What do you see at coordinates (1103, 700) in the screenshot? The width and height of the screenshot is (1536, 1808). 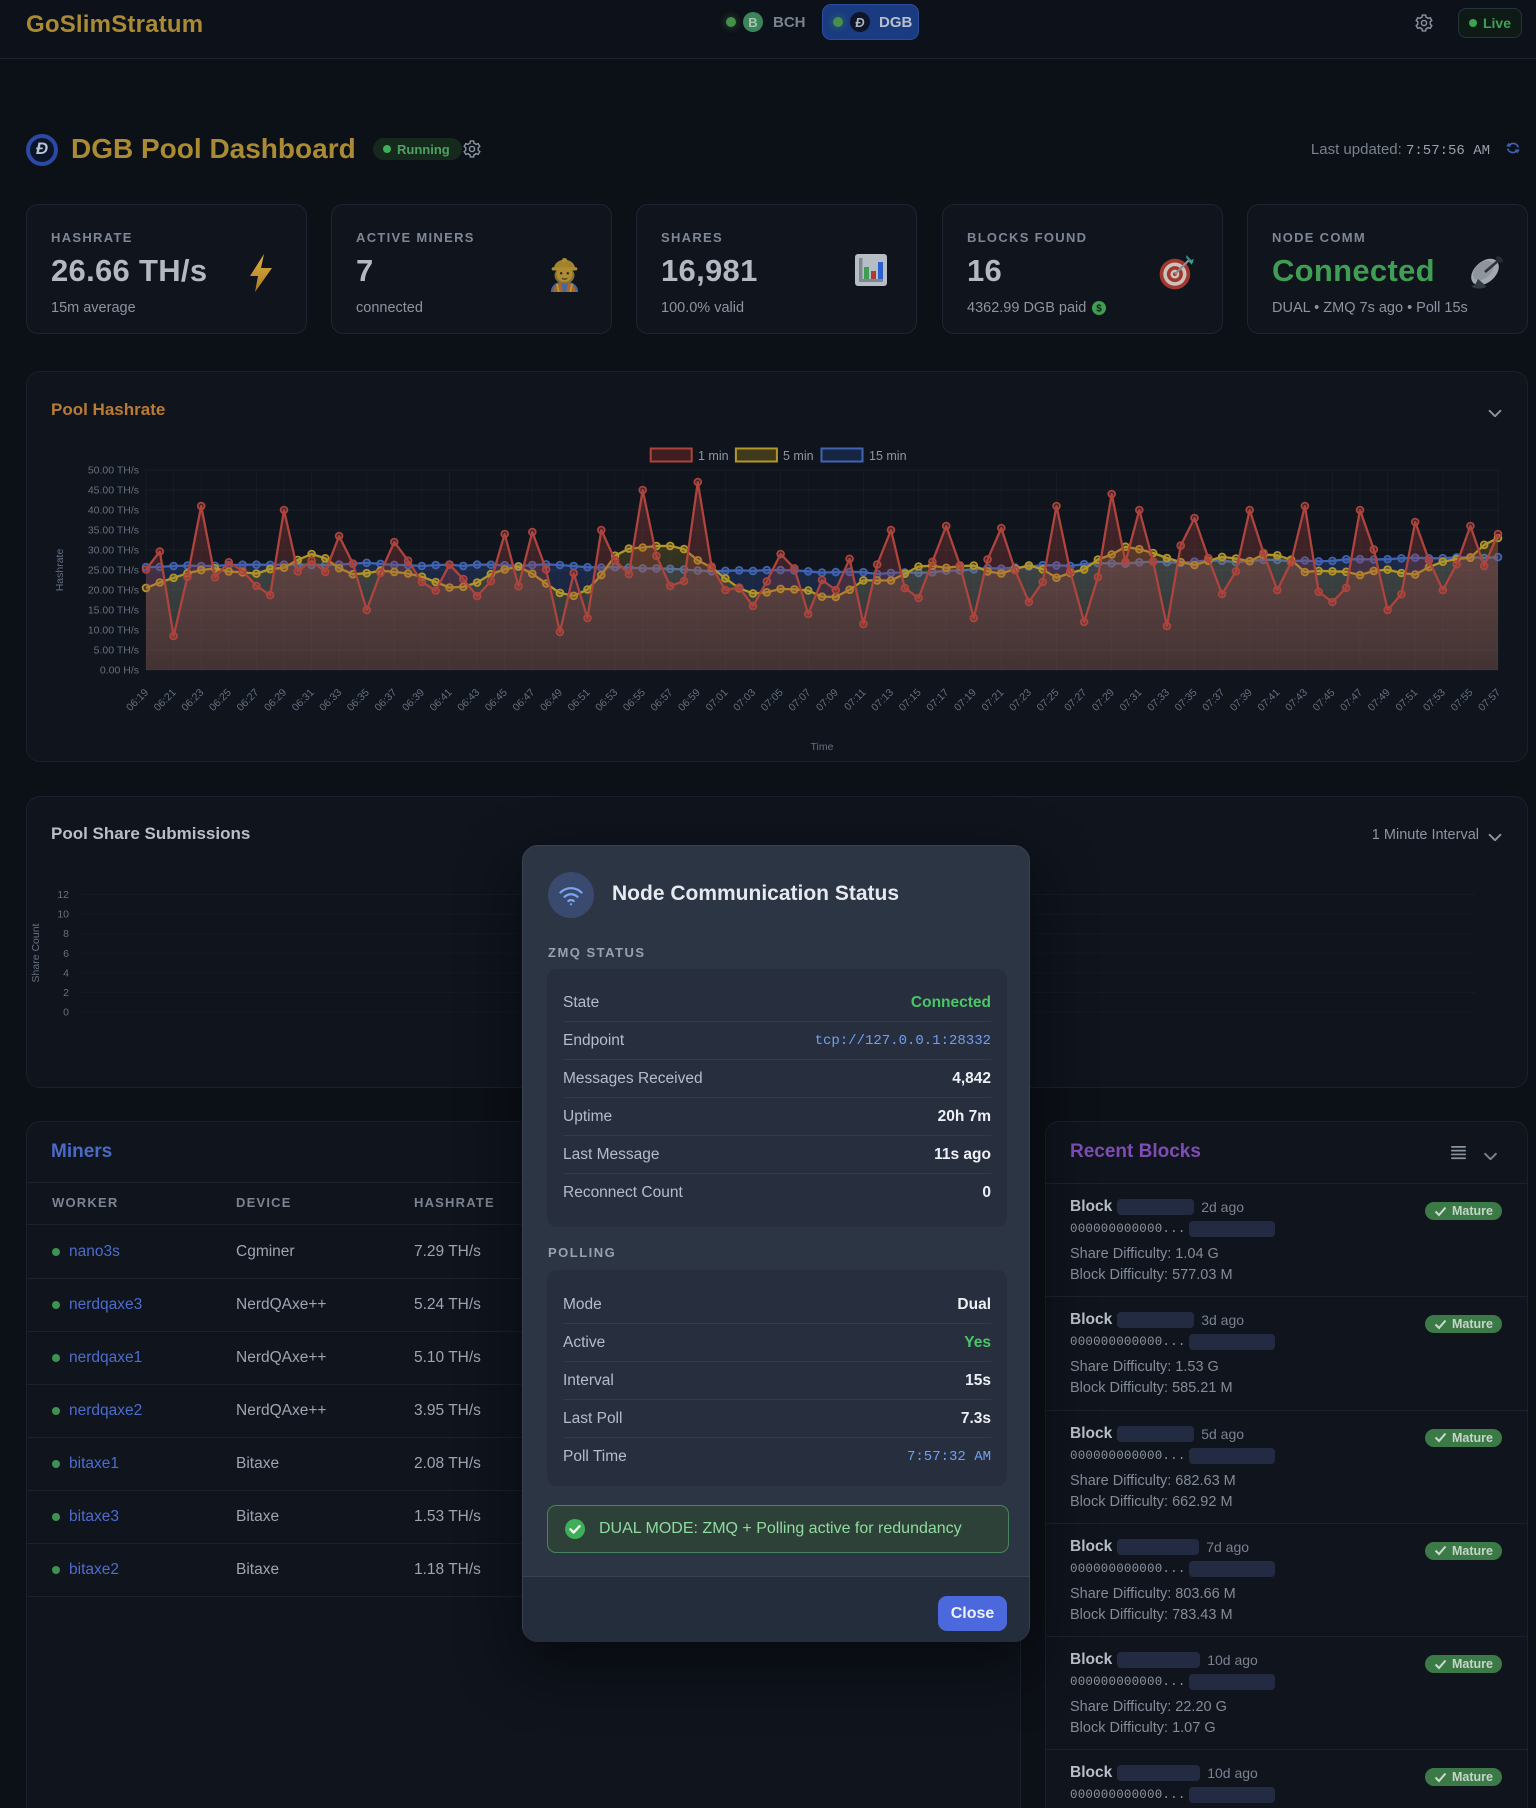 I see `svg-text: 07:29` at bounding box center [1103, 700].